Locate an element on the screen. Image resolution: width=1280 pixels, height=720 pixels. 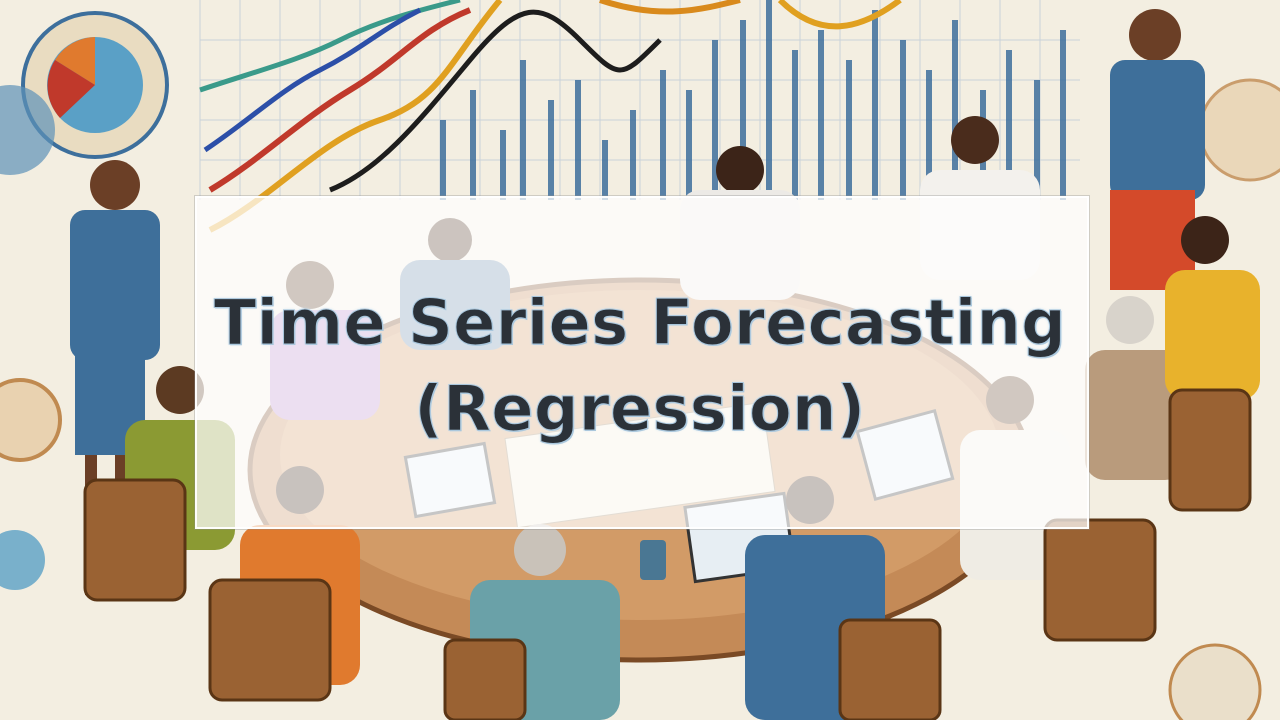
left-dot-decoration is located at coordinates (22, 560).